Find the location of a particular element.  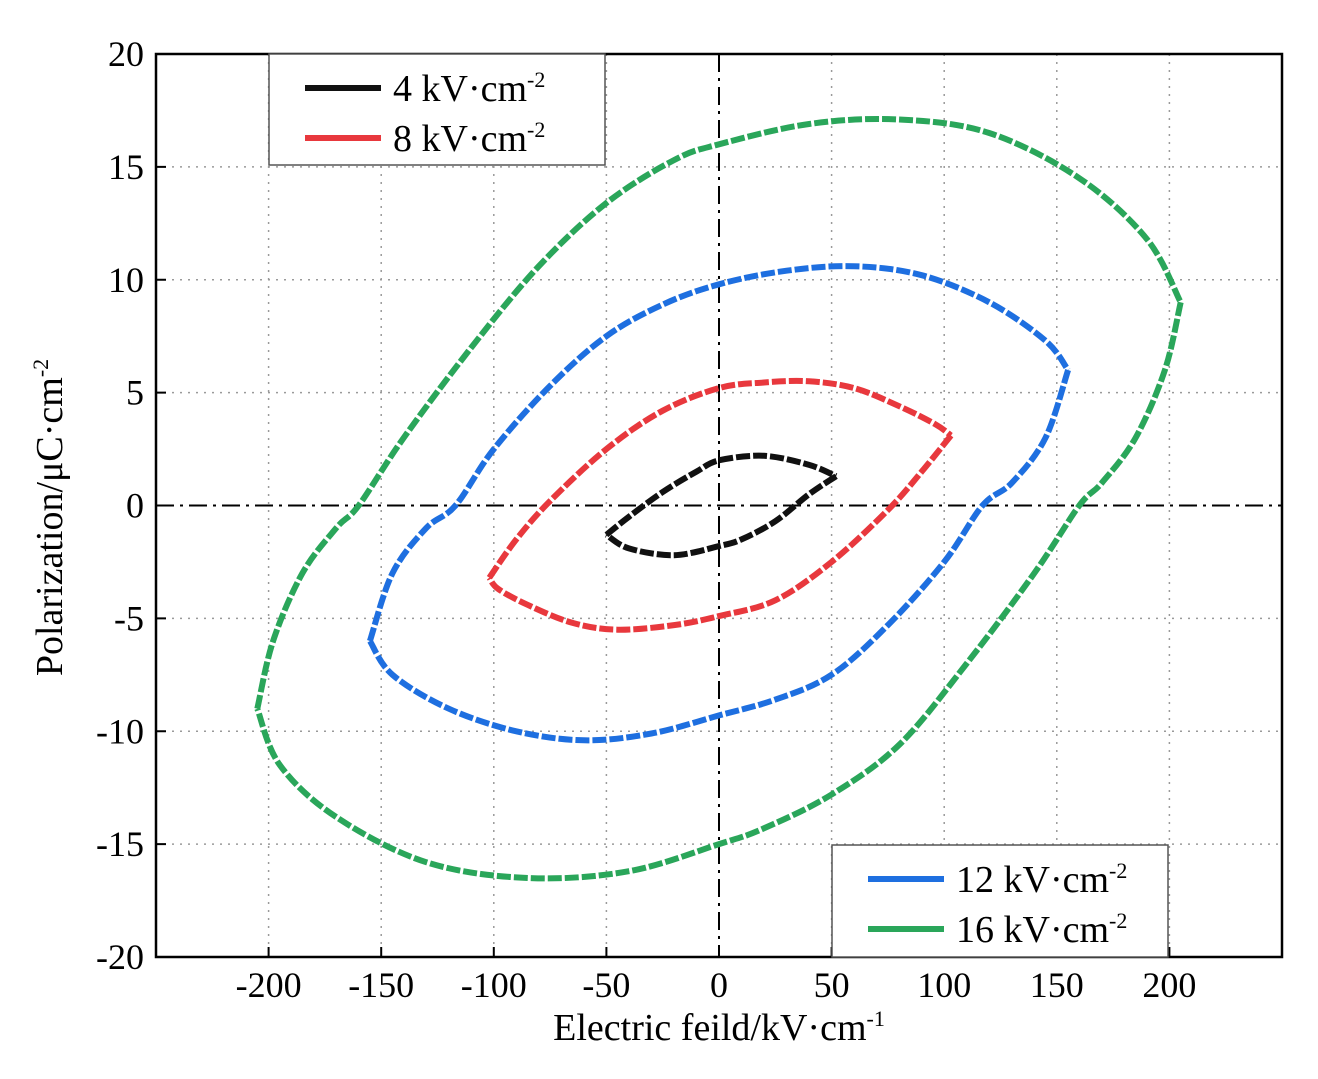

legend-top-box is located at coordinates (437, 109).